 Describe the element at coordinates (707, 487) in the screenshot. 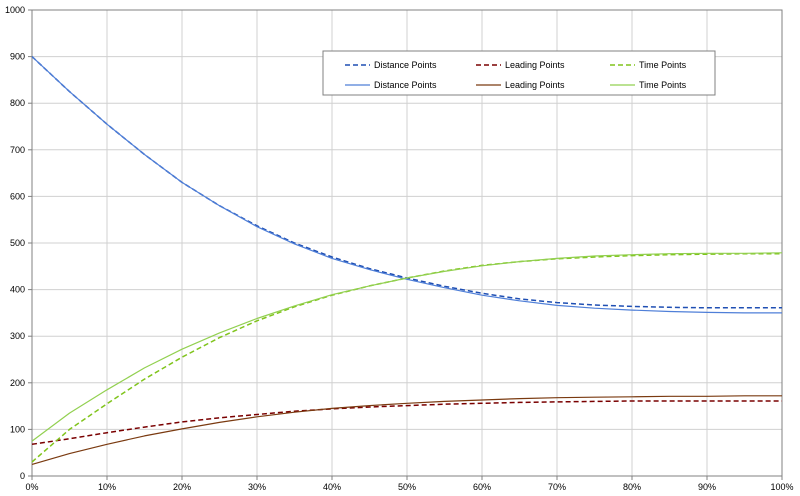

I see `x-tick-label: 90%` at that location.